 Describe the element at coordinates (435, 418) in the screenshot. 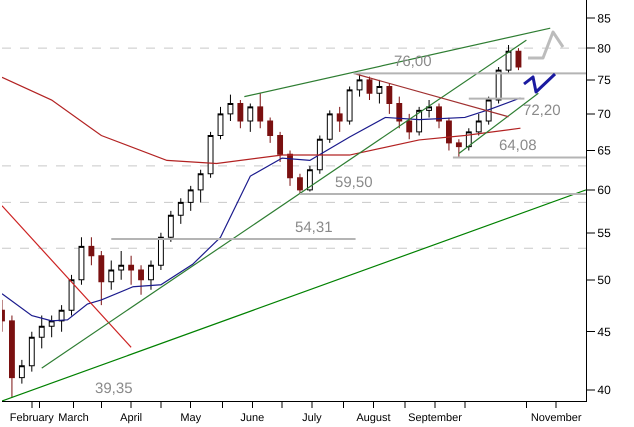

I see `x-tick-label: September` at that location.